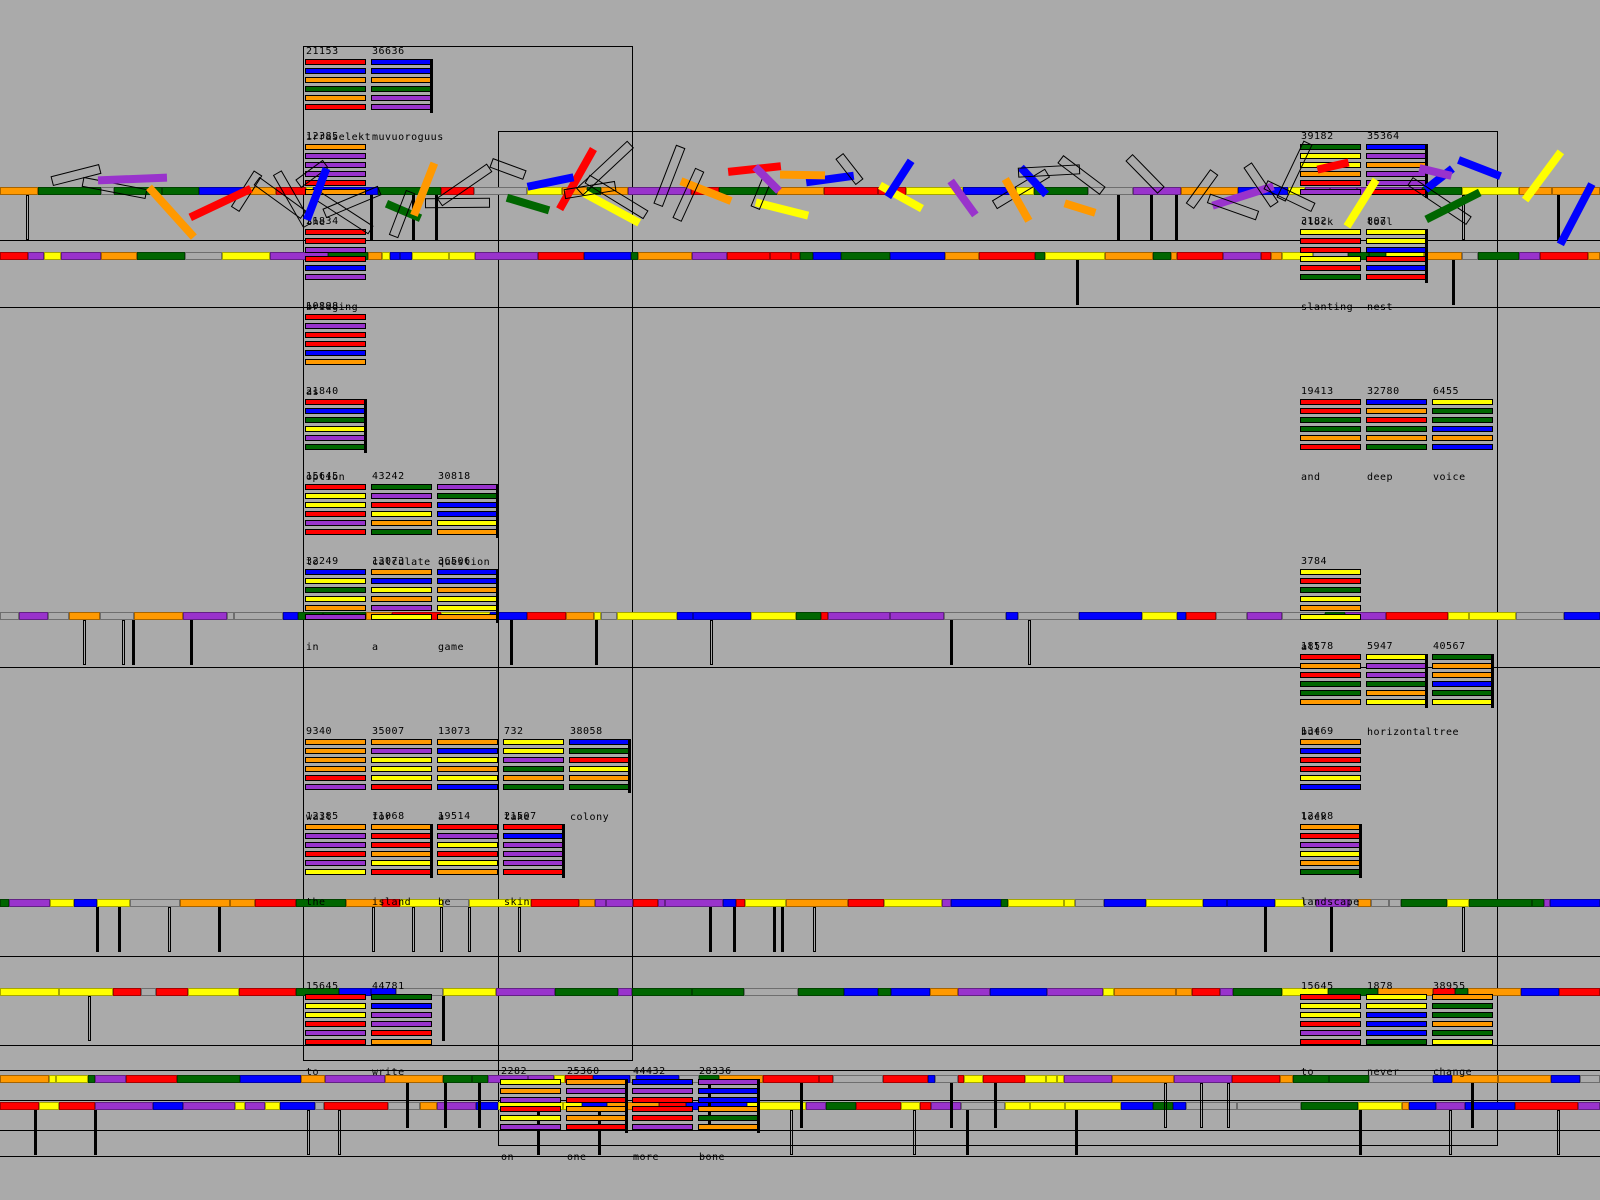 The width and height of the screenshot is (1600, 1200). I want to click on block-number: 44781, so click(388, 986).